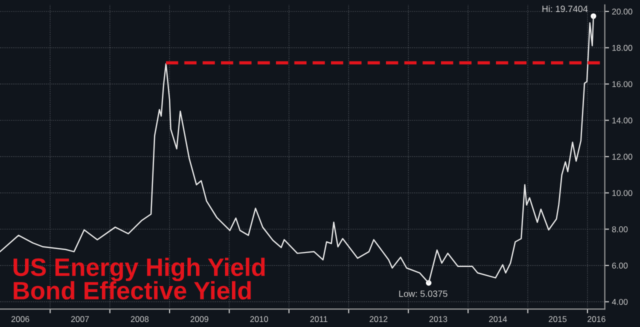 This screenshot has height=327, width=640. What do you see at coordinates (438, 319) in the screenshot?
I see `x-tick-label: 2013` at bounding box center [438, 319].